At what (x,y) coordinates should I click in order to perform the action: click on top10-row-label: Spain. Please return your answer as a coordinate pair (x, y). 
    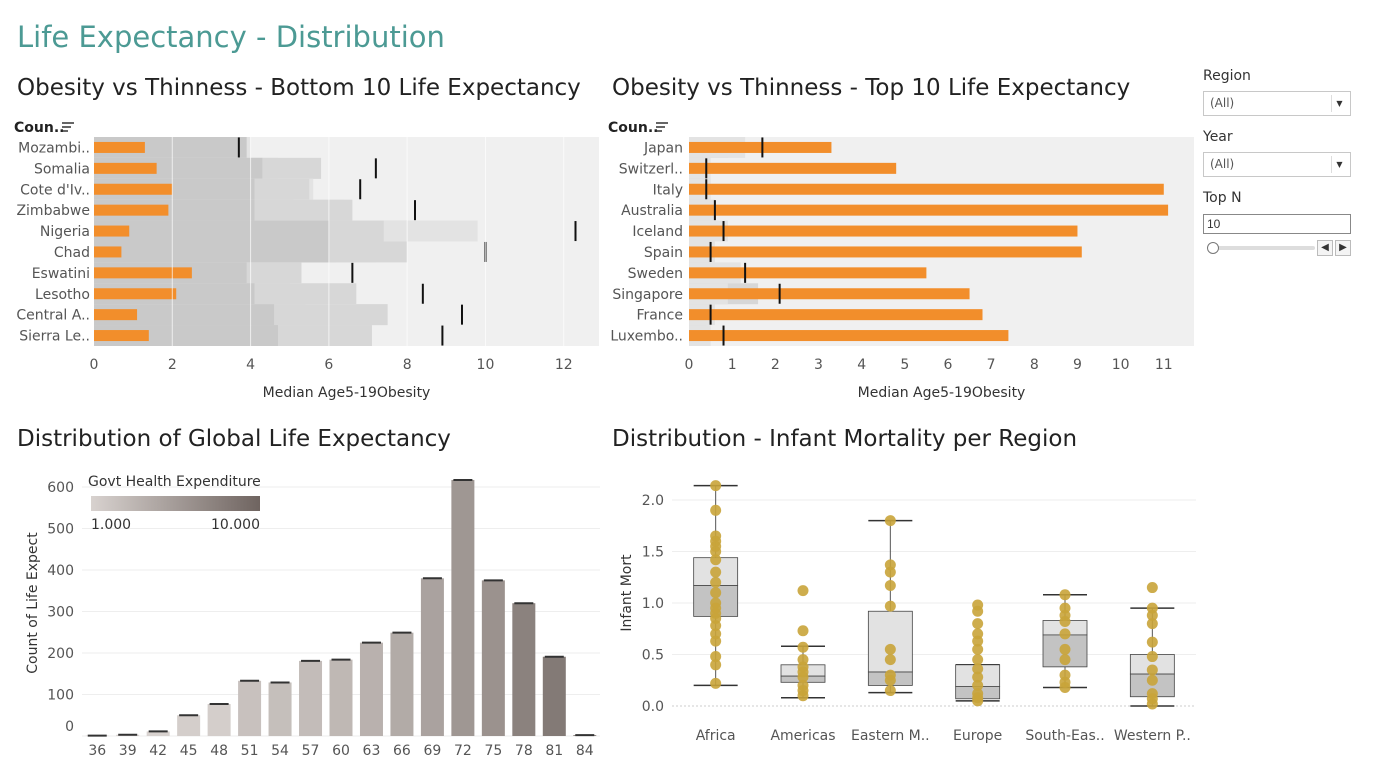
    Looking at the image, I should click on (663, 253).